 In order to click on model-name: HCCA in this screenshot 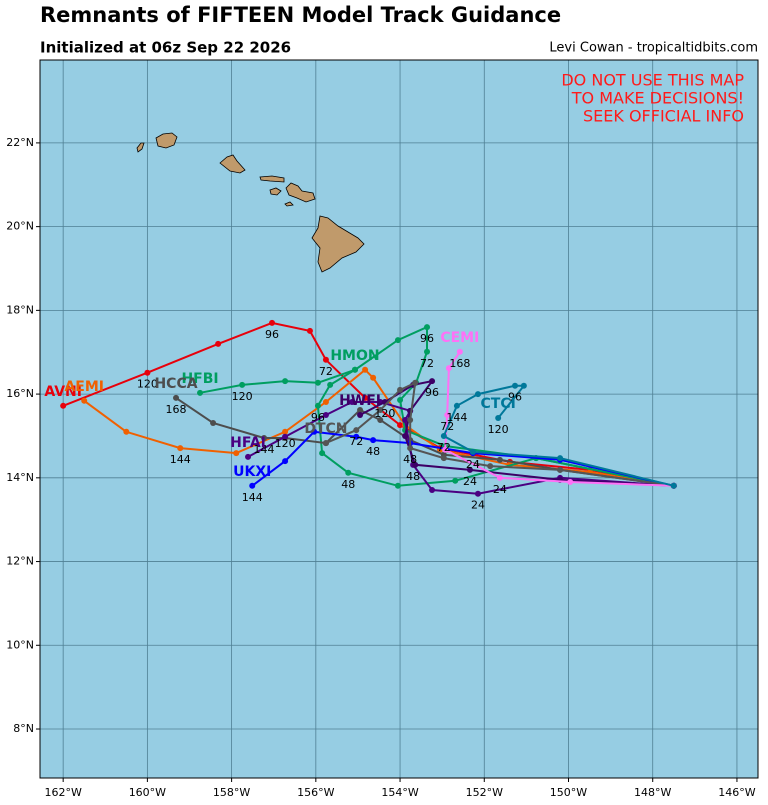, I will do `click(175, 384)`.